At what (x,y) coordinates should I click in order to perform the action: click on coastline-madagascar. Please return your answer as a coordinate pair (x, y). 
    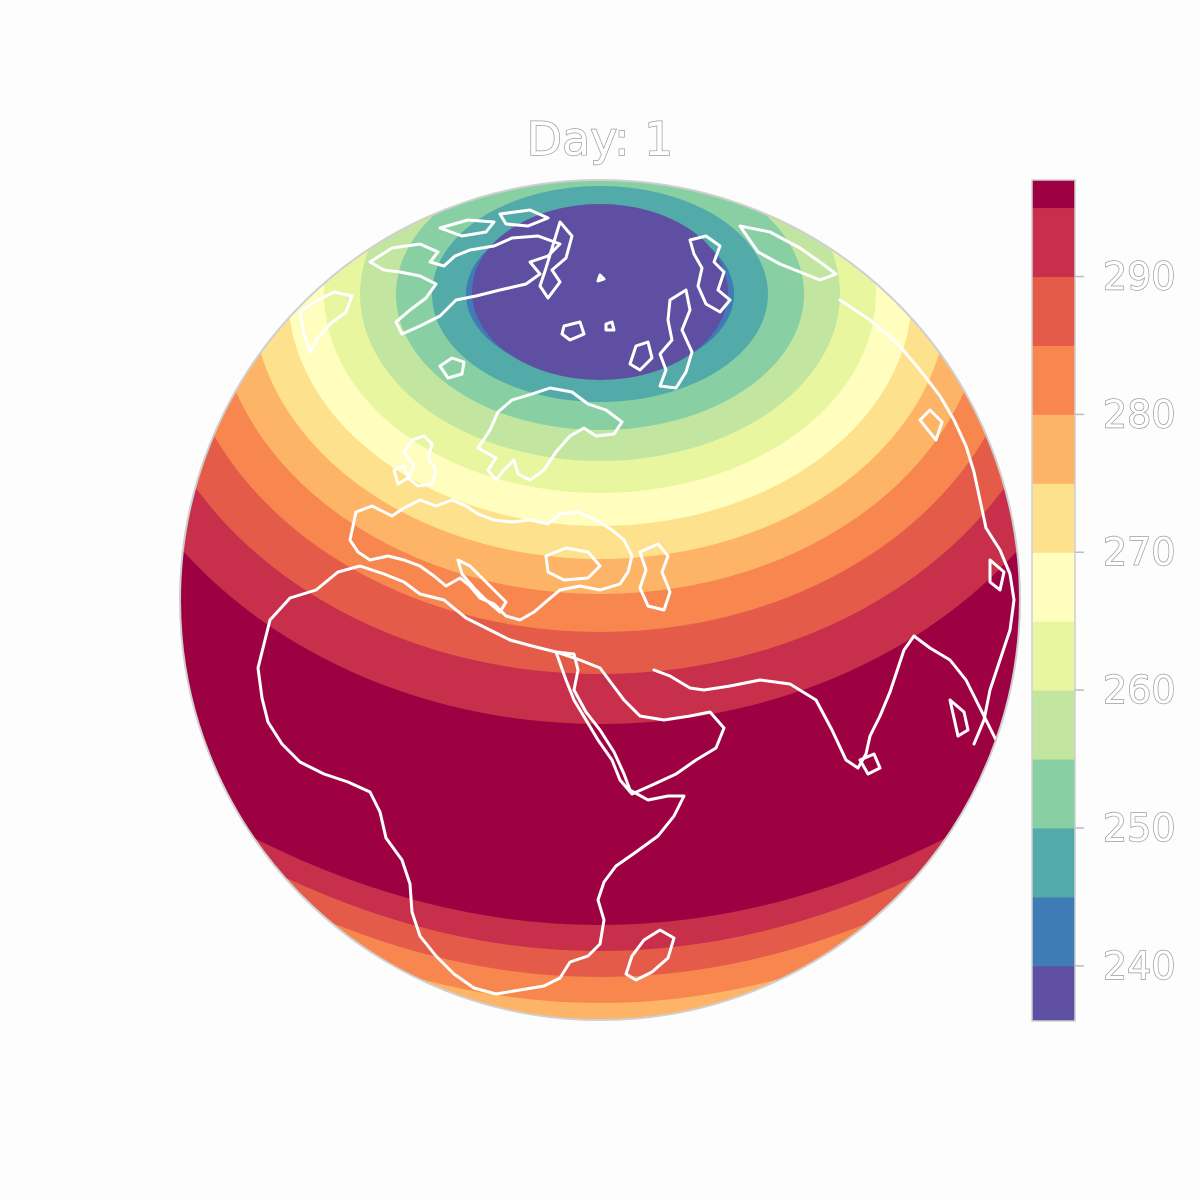
    Looking at the image, I should click on (650, 955).